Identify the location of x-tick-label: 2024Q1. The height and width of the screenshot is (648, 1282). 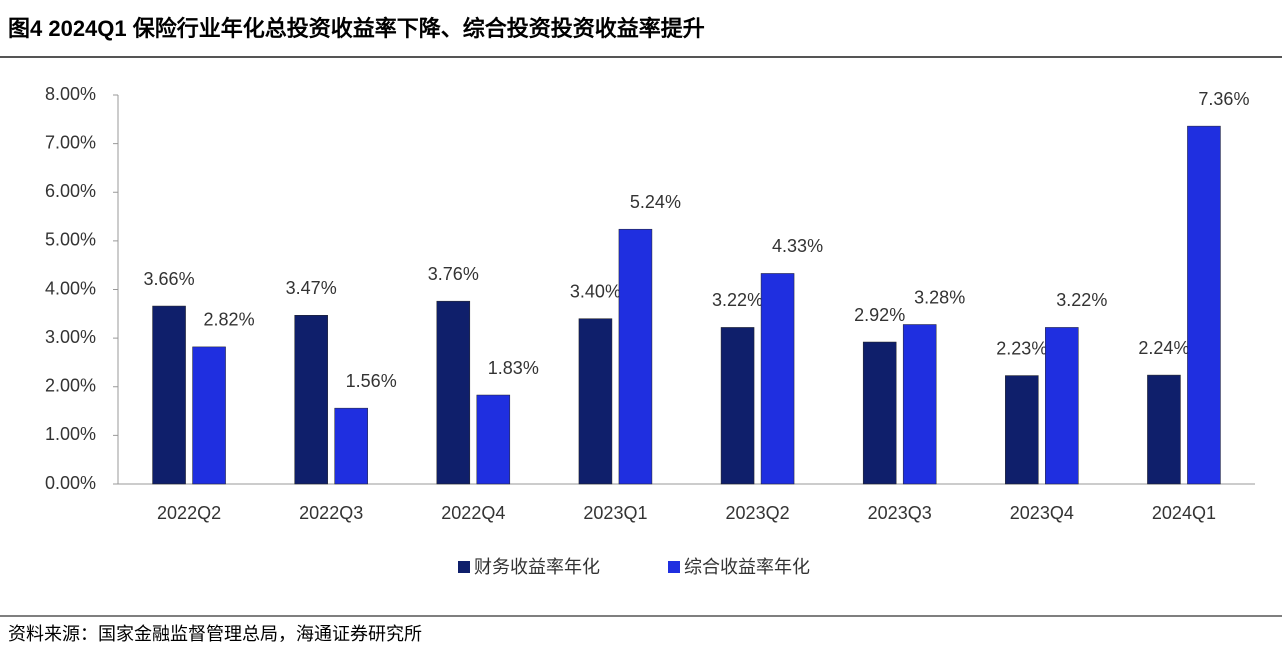
(1184, 513).